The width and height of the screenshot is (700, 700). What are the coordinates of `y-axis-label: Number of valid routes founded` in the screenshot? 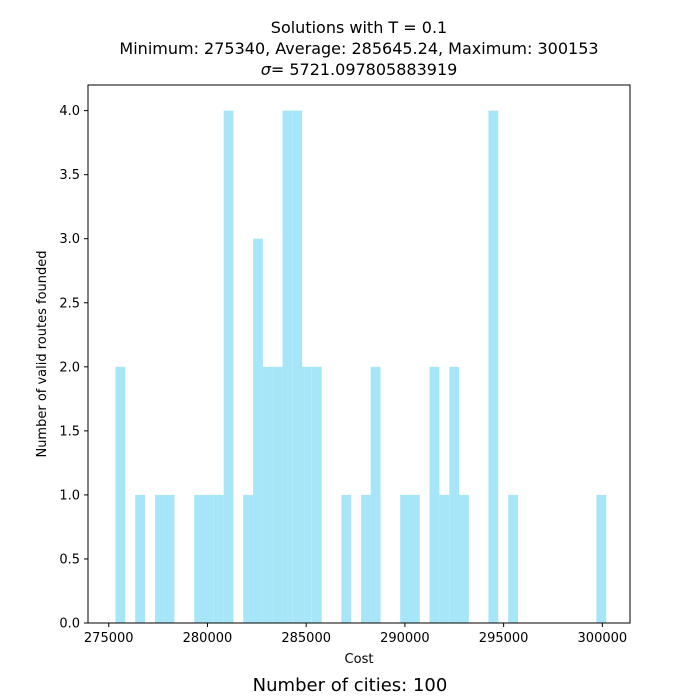 It's located at (42, 353).